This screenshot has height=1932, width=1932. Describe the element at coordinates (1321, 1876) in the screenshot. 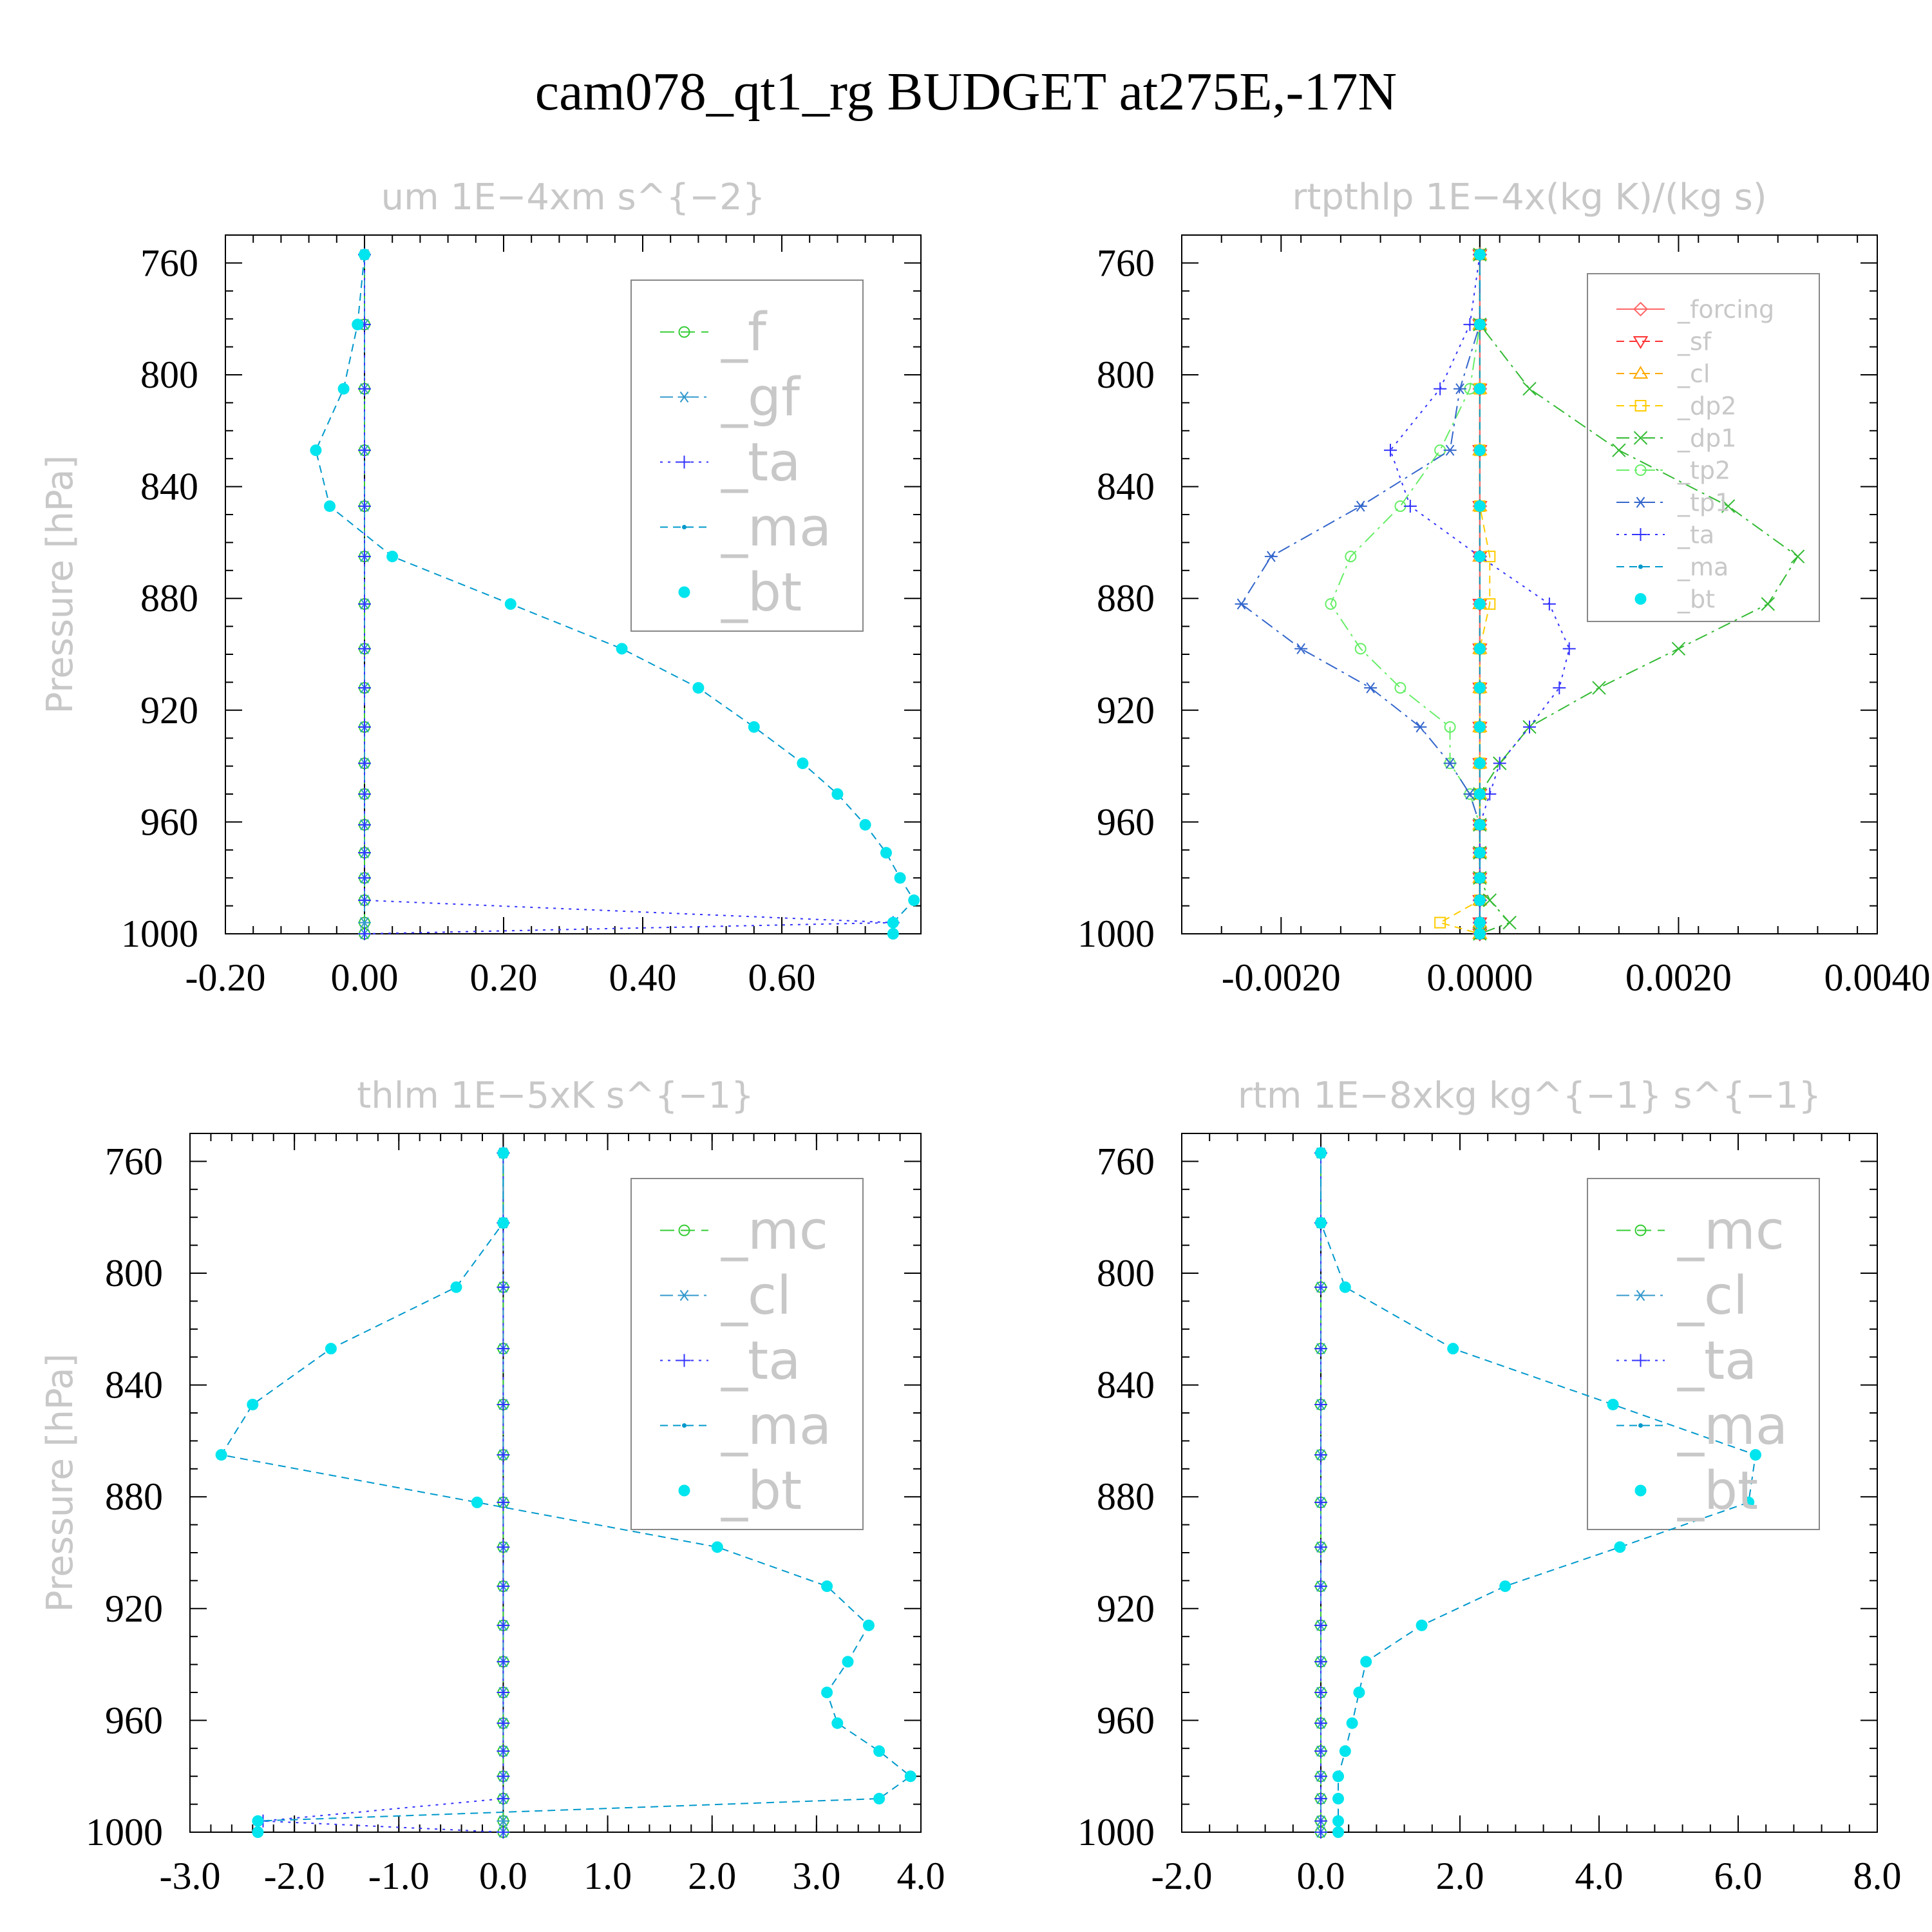

I see `x-tick-label: 0.0` at that location.